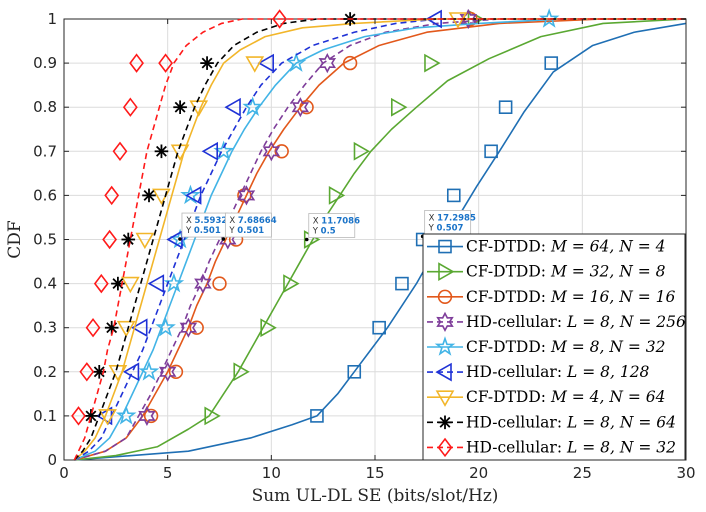  Describe the element at coordinates (45, 328) in the screenshot. I see `y-tick-label: 0.3` at that location.